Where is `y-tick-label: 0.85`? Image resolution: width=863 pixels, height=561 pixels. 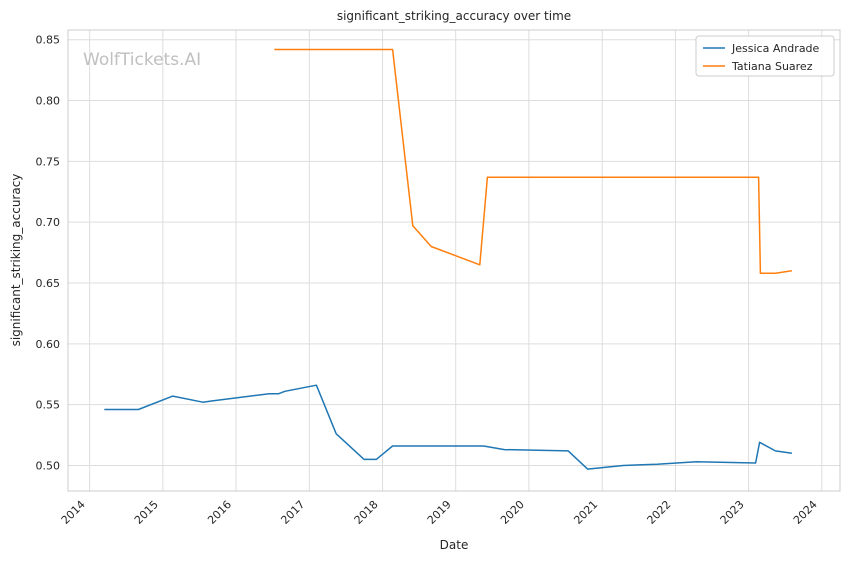
y-tick-label: 0.85 is located at coordinates (48, 40).